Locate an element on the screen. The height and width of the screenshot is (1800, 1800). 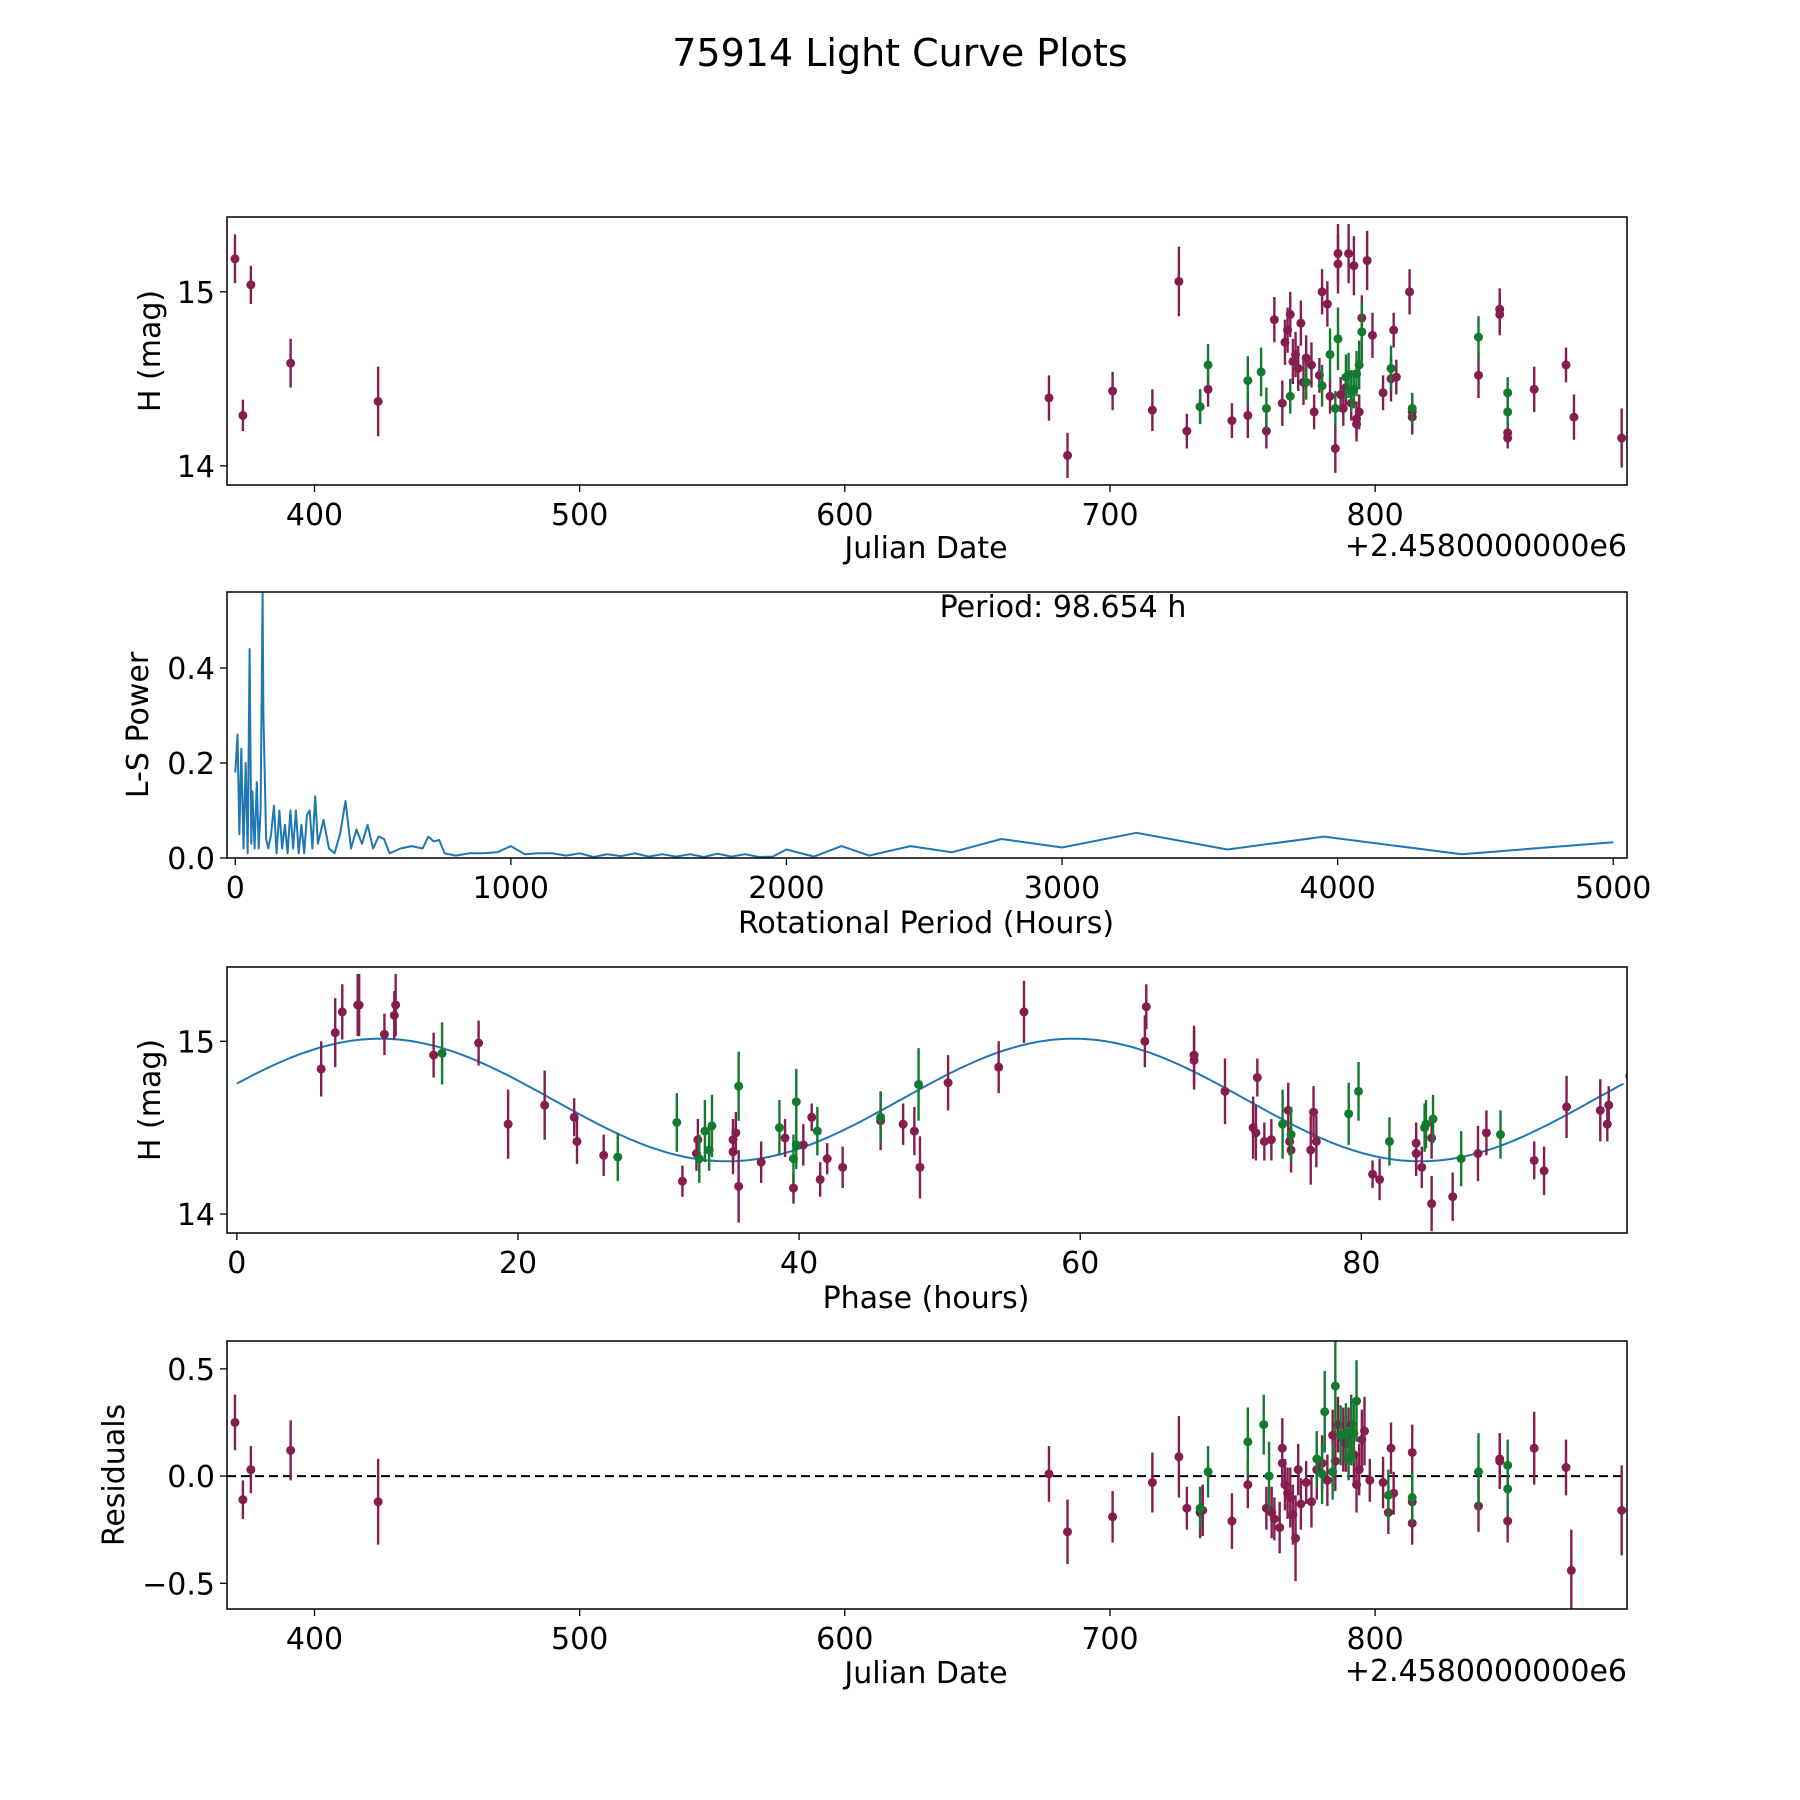
x-tick-label: 800 is located at coordinates (1374, 515).